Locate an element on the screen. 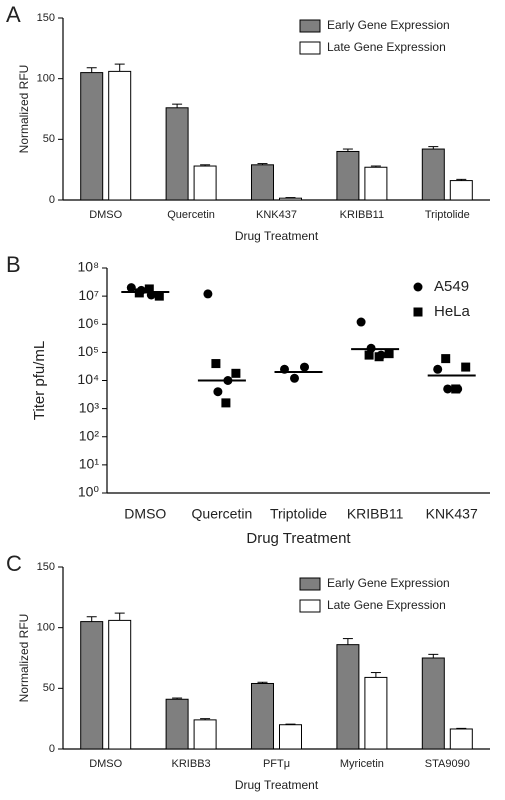  y-tick-label: 10¹ is located at coordinates (89, 464).